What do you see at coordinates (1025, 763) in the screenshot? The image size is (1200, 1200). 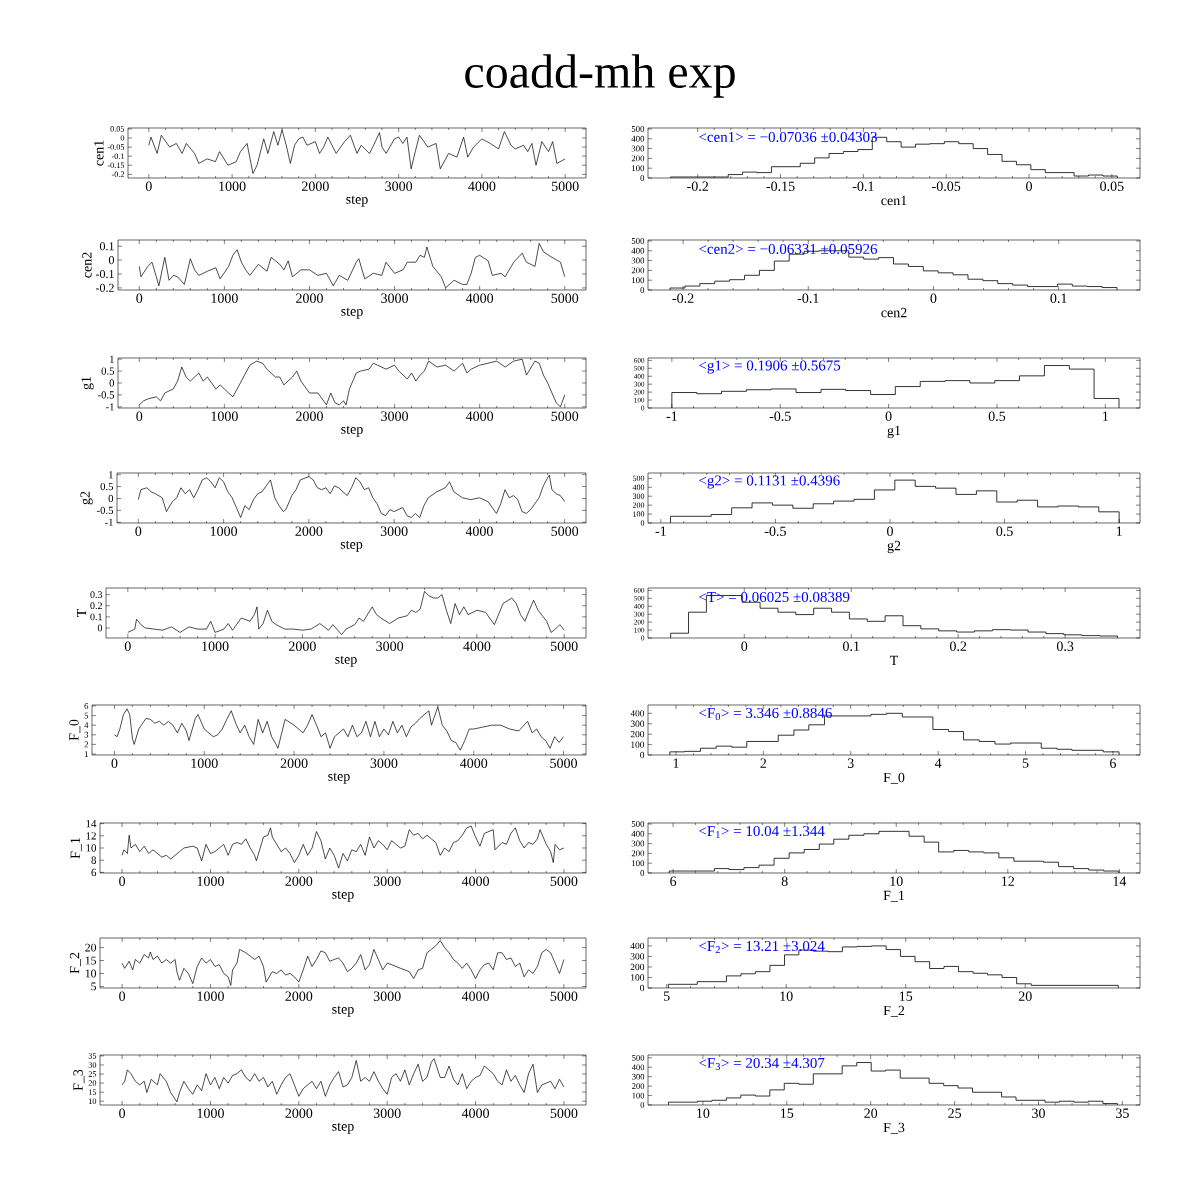 I see `x-tick-label: 5` at bounding box center [1025, 763].